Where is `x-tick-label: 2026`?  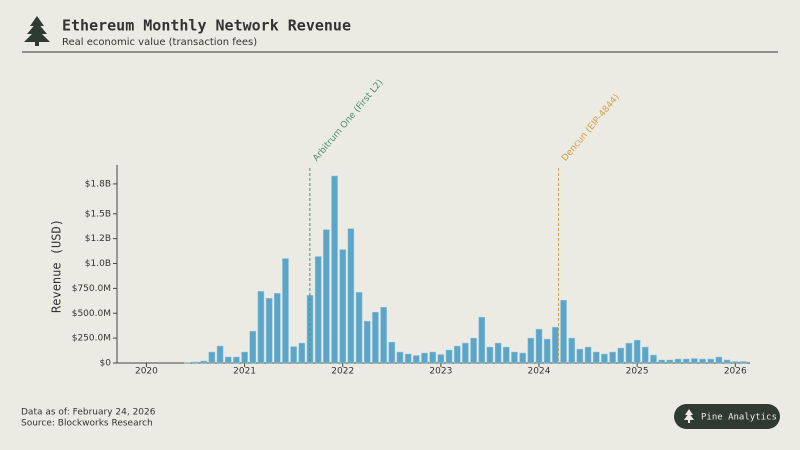 x-tick-label: 2026 is located at coordinates (735, 372).